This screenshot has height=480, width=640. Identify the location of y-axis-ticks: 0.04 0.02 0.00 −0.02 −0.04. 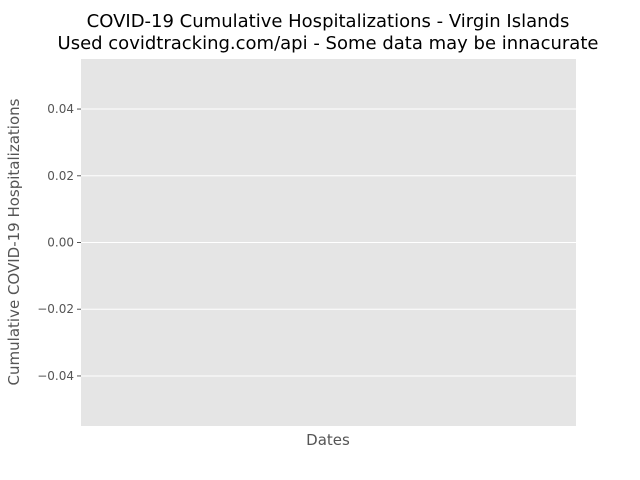
(59, 242).